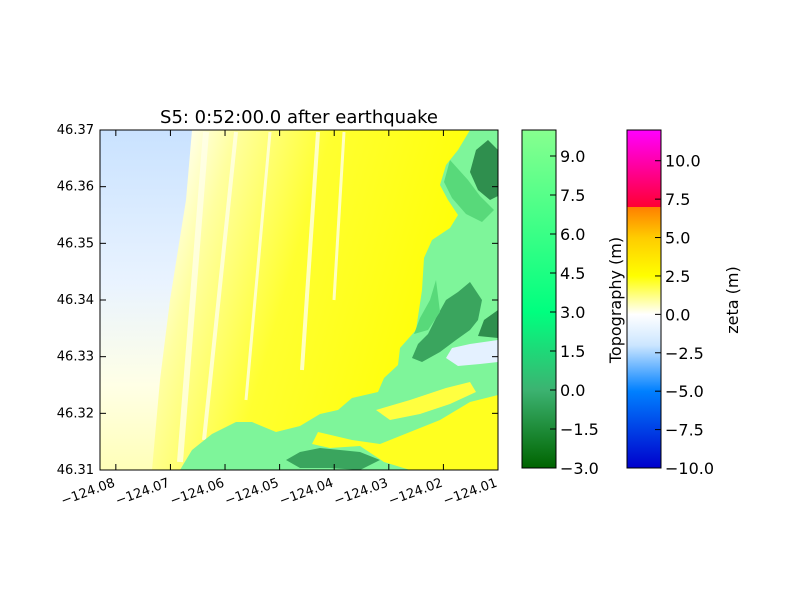  What do you see at coordinates (299, 117) in the screenshot?
I see `chart-title: S5: 0:52:00.0 after earthquake` at bounding box center [299, 117].